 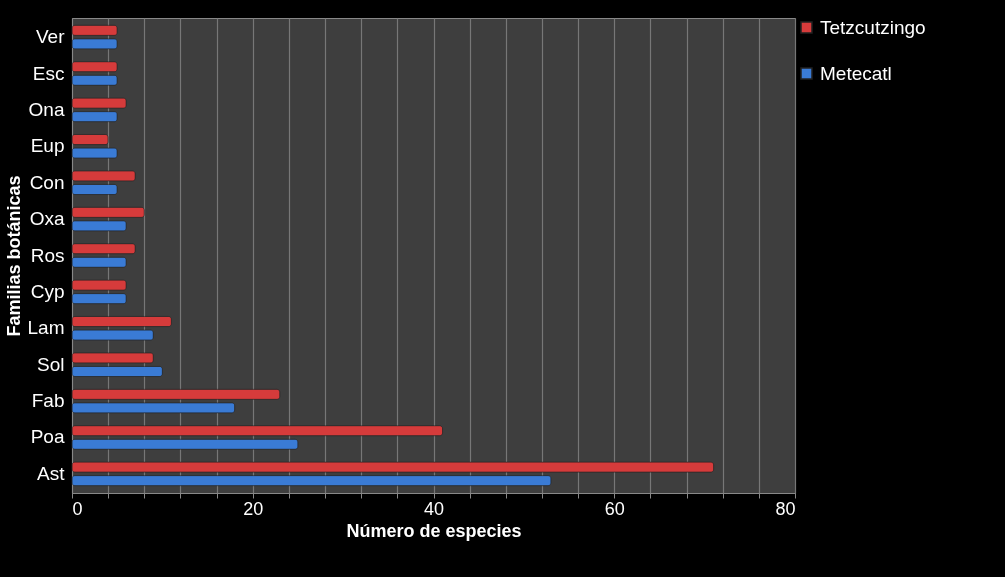 I want to click on x-axis-title: Número de especies, so click(x=434, y=530).